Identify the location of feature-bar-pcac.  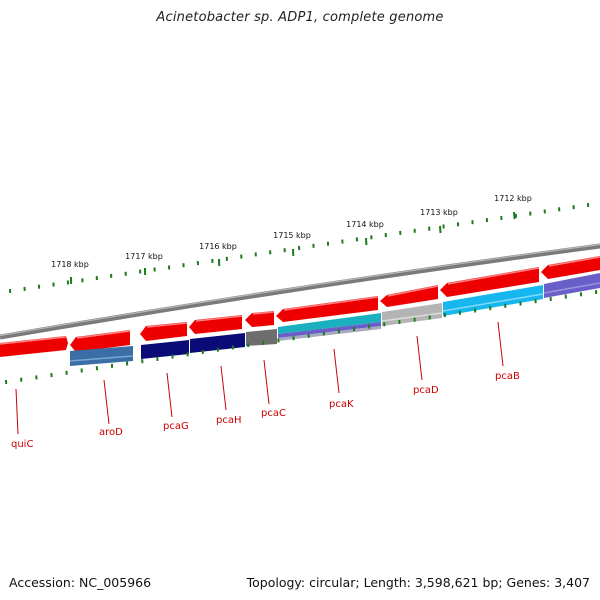
(261, 337).